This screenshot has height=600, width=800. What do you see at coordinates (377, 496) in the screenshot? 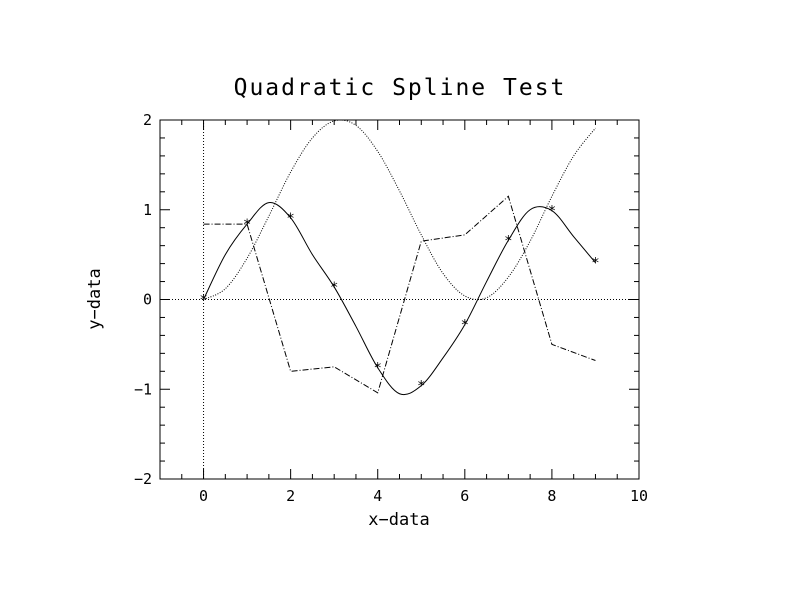
I see `x-tick-label: 4` at bounding box center [377, 496].